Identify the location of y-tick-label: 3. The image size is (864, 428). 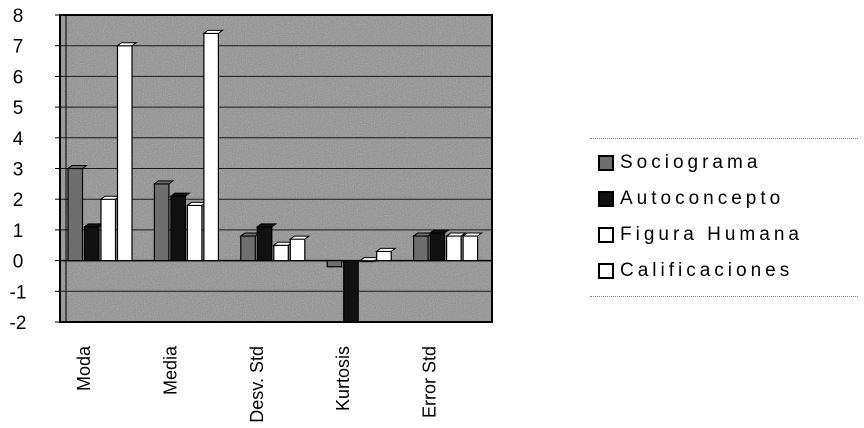
(18, 170).